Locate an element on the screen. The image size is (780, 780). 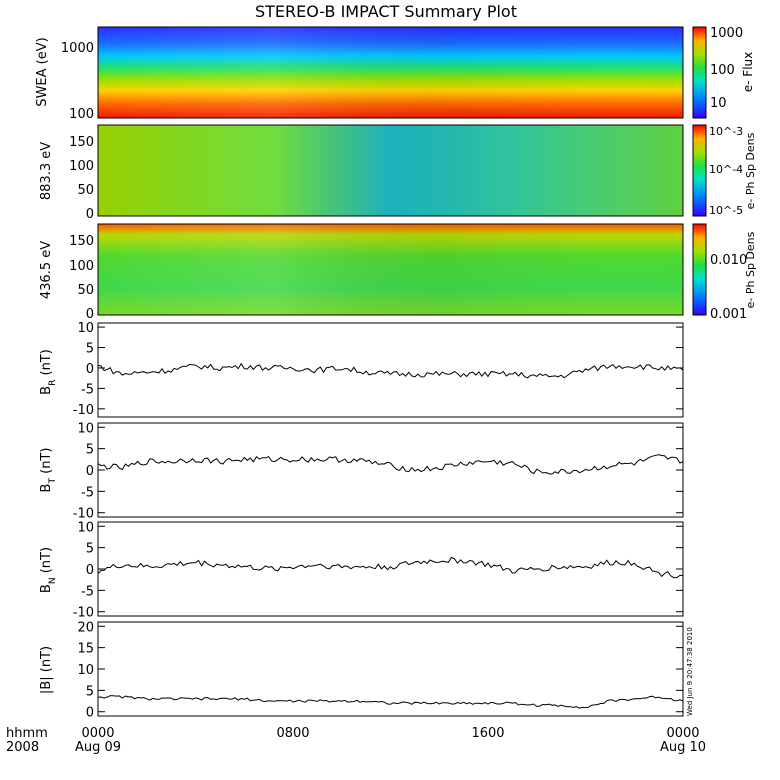
bn-series-line is located at coordinates (390, 567).